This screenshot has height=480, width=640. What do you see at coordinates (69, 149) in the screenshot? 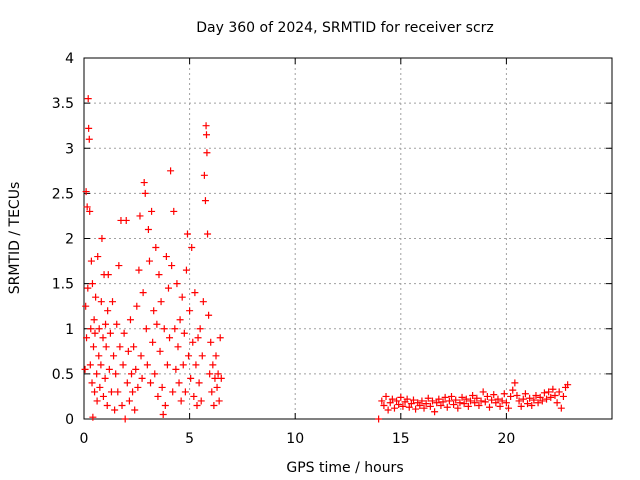
I see `y-tick-label: 3` at bounding box center [69, 149].